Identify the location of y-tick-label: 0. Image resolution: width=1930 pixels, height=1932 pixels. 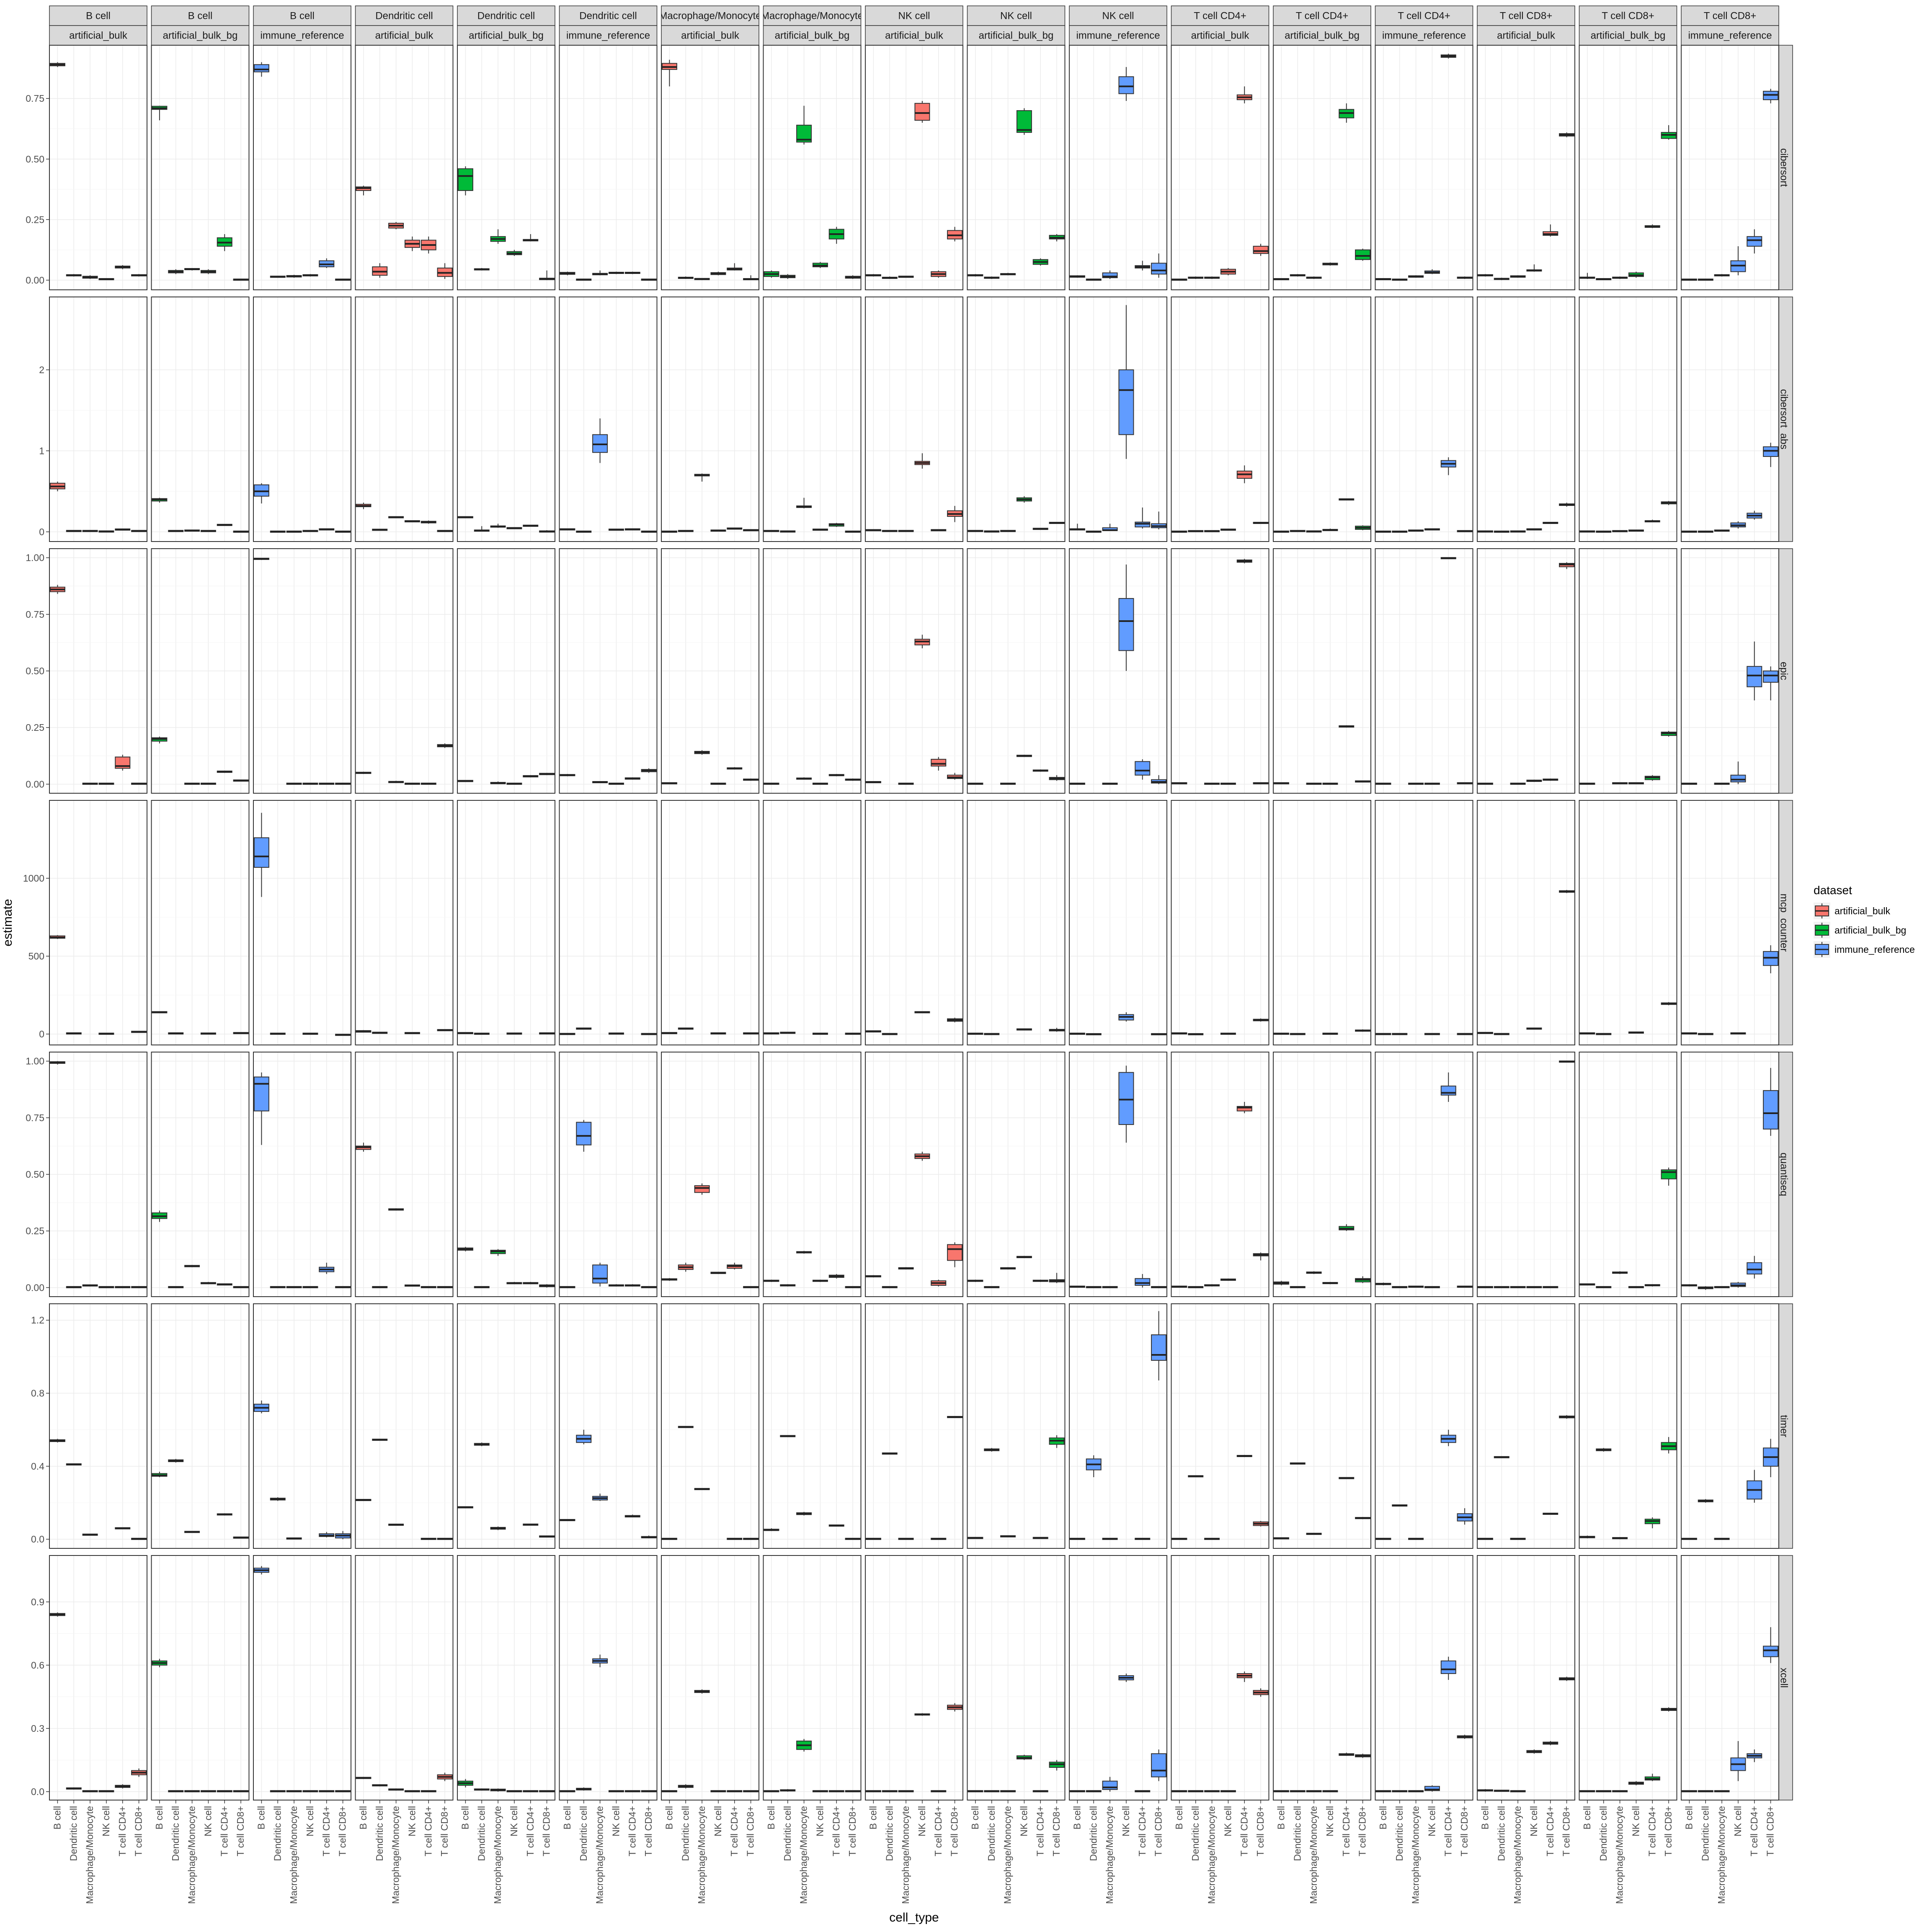
(41, 1034).